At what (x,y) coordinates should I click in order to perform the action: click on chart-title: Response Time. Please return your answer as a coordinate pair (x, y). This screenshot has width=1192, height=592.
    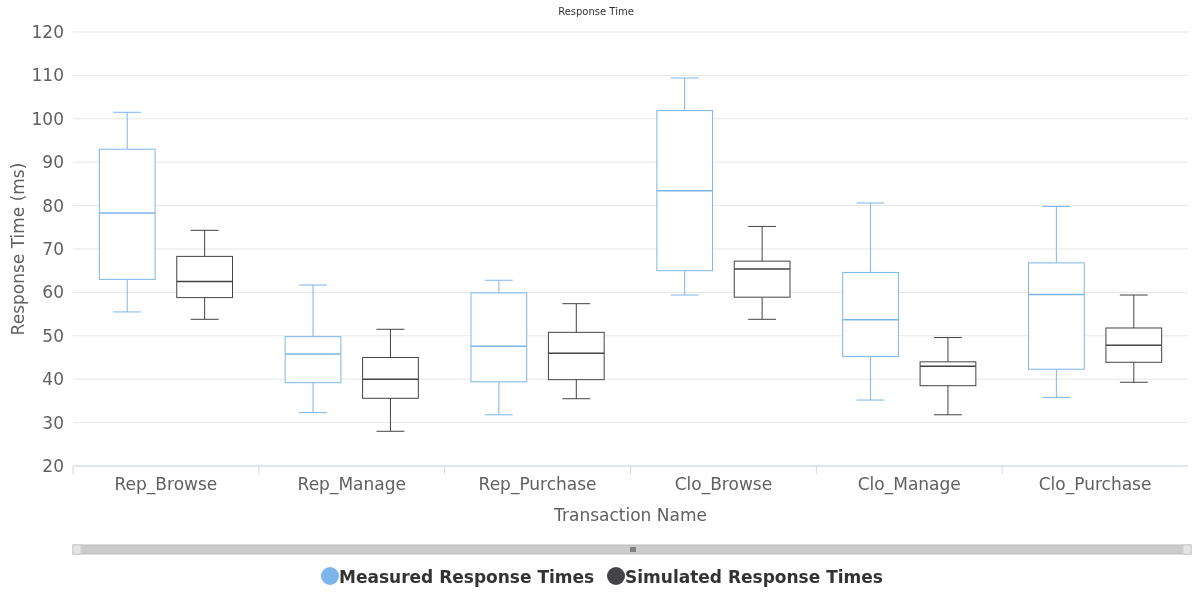
    Looking at the image, I should click on (596, 11).